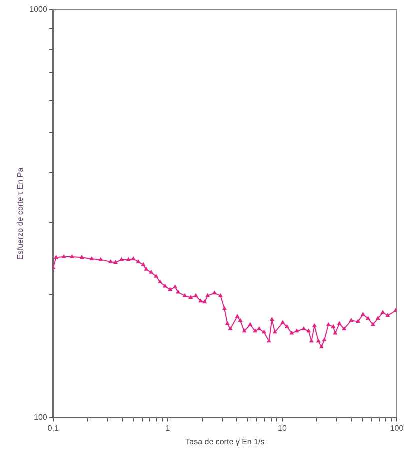 This screenshot has height=453, width=407. Describe the element at coordinates (283, 428) in the screenshot. I see `x-tick-label: 10` at that location.